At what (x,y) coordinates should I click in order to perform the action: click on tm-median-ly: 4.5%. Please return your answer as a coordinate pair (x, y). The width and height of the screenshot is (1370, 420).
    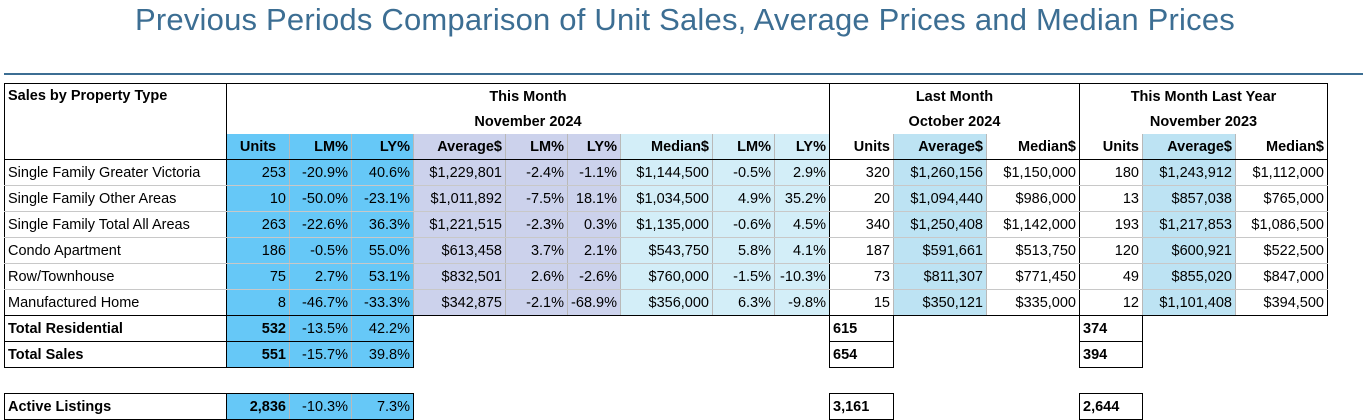
    Looking at the image, I should click on (802, 224).